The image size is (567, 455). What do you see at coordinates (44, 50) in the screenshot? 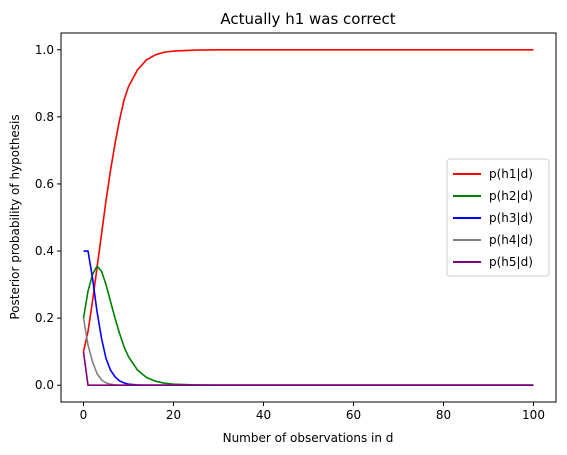
I see `y-tick-label: 1.0` at bounding box center [44, 50].